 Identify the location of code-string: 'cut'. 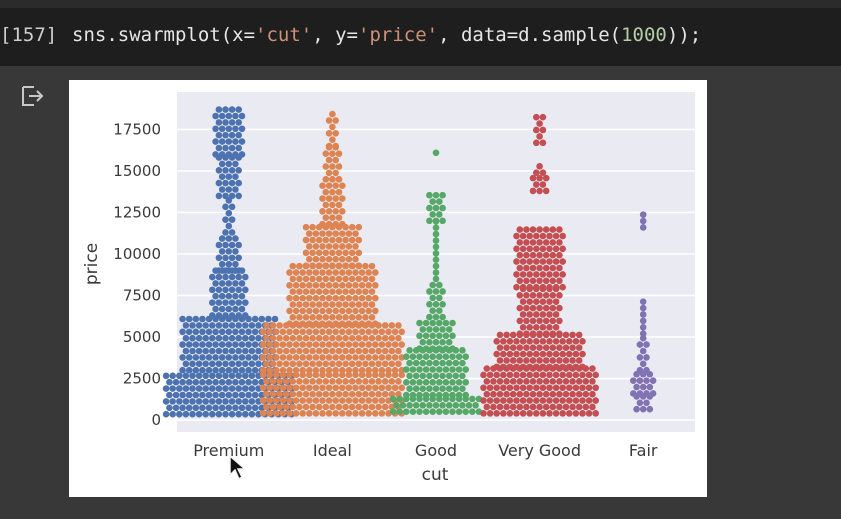
(284, 35).